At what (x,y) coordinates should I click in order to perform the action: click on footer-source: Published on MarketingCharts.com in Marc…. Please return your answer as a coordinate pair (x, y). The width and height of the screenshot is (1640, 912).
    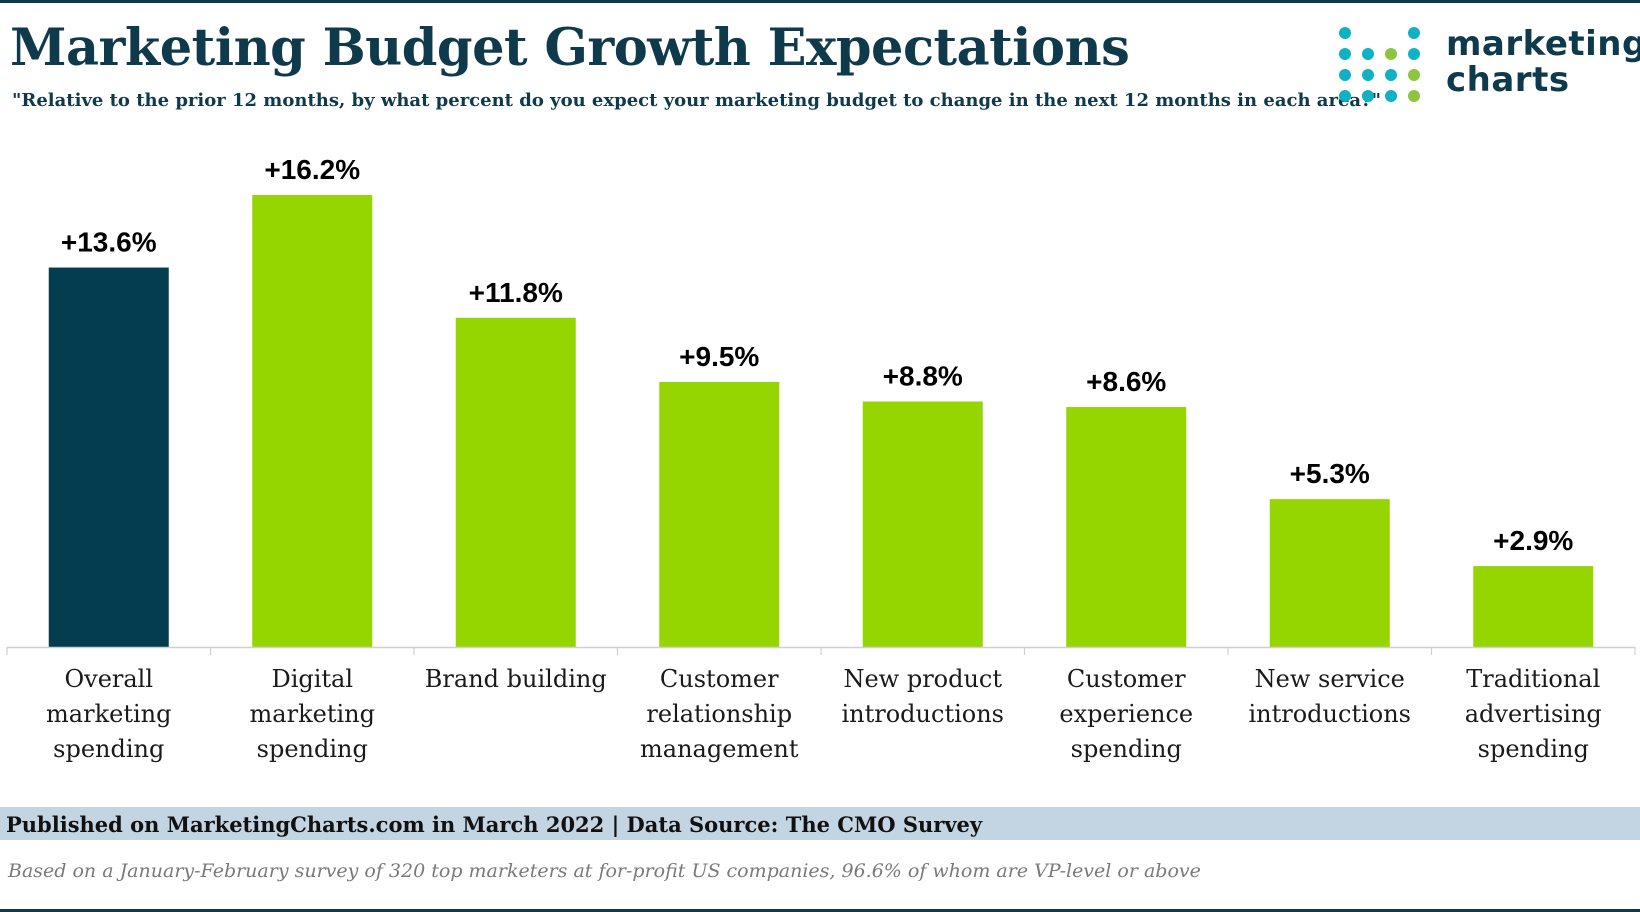
    Looking at the image, I should click on (494, 824).